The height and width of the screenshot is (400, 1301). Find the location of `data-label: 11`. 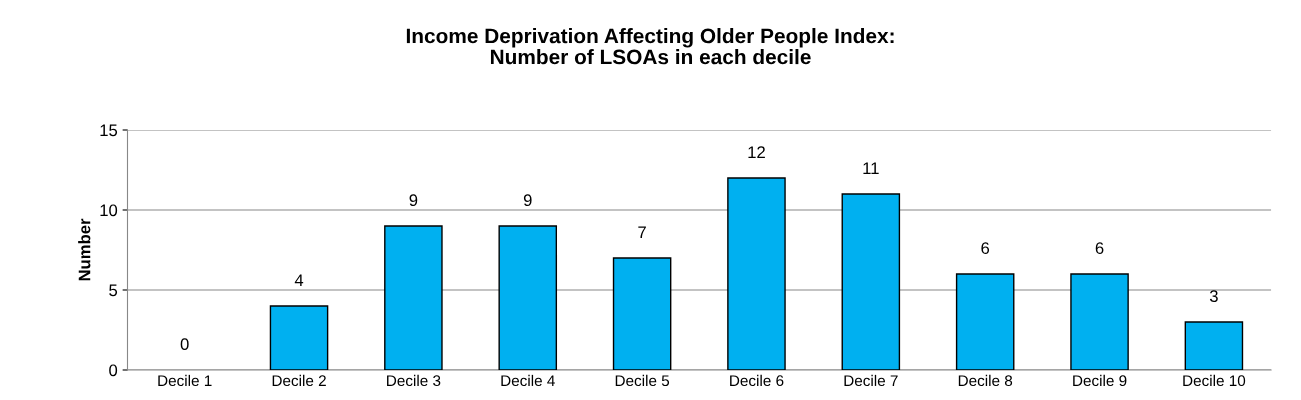

data-label: 11 is located at coordinates (871, 168).